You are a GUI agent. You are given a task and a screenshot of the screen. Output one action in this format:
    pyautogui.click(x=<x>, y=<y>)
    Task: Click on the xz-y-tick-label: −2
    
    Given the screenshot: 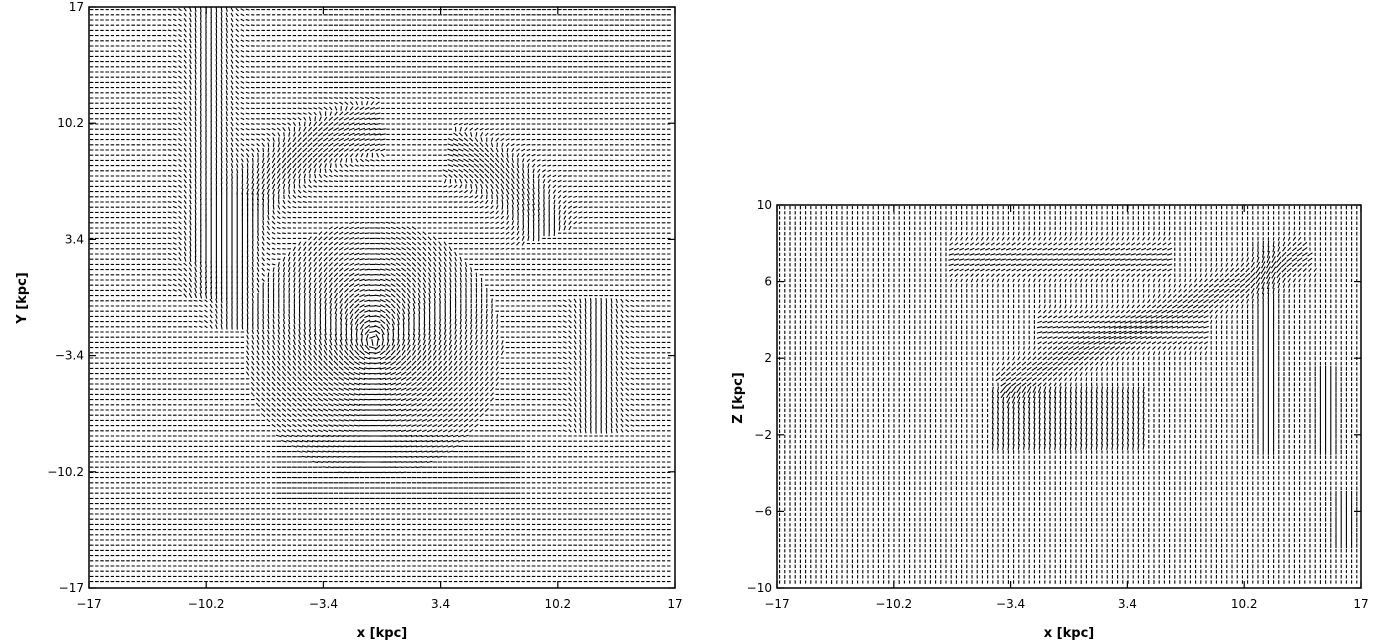 What is the action you would take?
    pyautogui.click(x=763, y=435)
    